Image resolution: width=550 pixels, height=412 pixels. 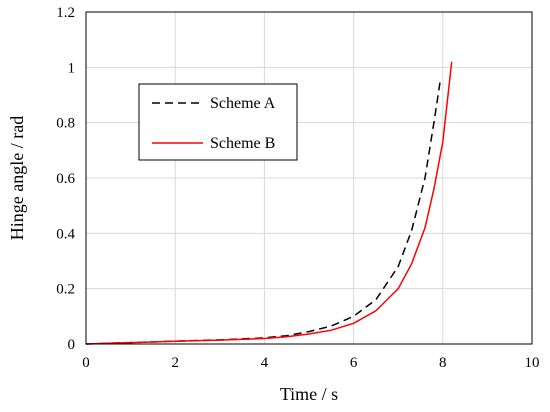 What do you see at coordinates (175, 363) in the screenshot?
I see `x-tick-label: 2` at bounding box center [175, 363].